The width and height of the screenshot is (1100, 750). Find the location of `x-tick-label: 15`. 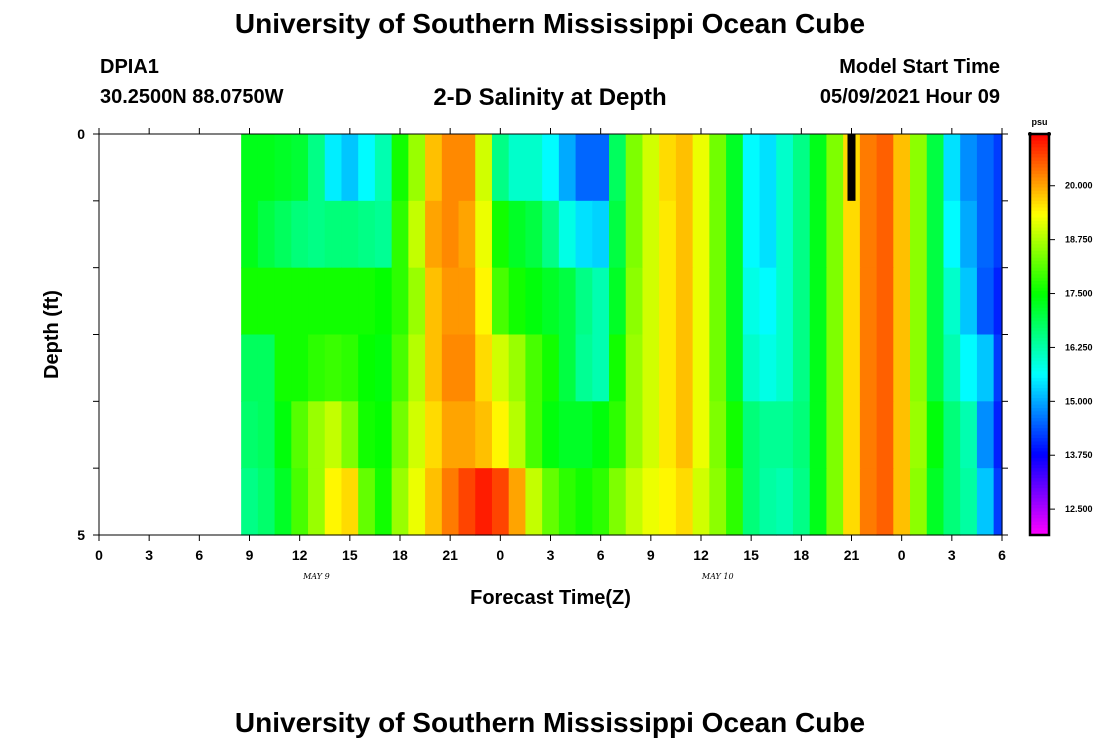

x-tick-label: 15 is located at coordinates (751, 555).